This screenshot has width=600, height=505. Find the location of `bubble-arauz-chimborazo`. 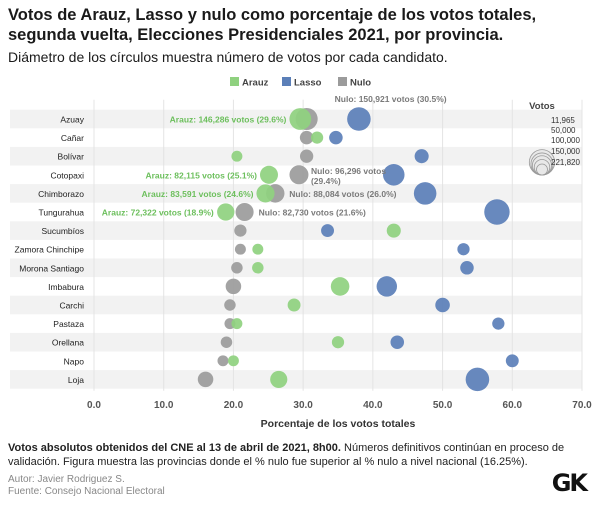

bubble-arauz-chimborazo is located at coordinates (265, 193).